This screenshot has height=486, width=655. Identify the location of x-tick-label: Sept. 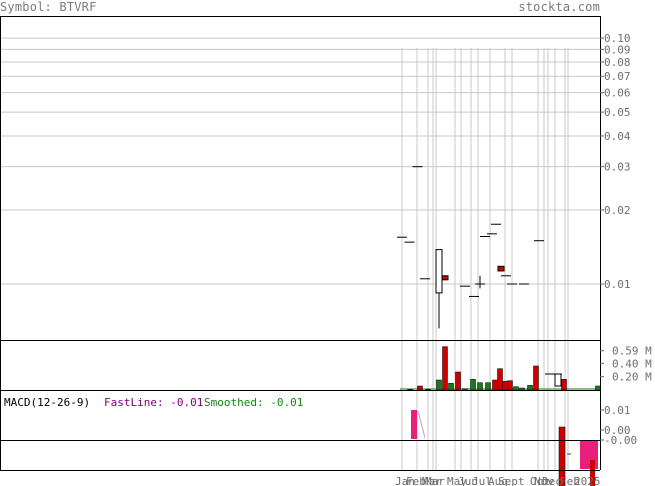
(511, 480).